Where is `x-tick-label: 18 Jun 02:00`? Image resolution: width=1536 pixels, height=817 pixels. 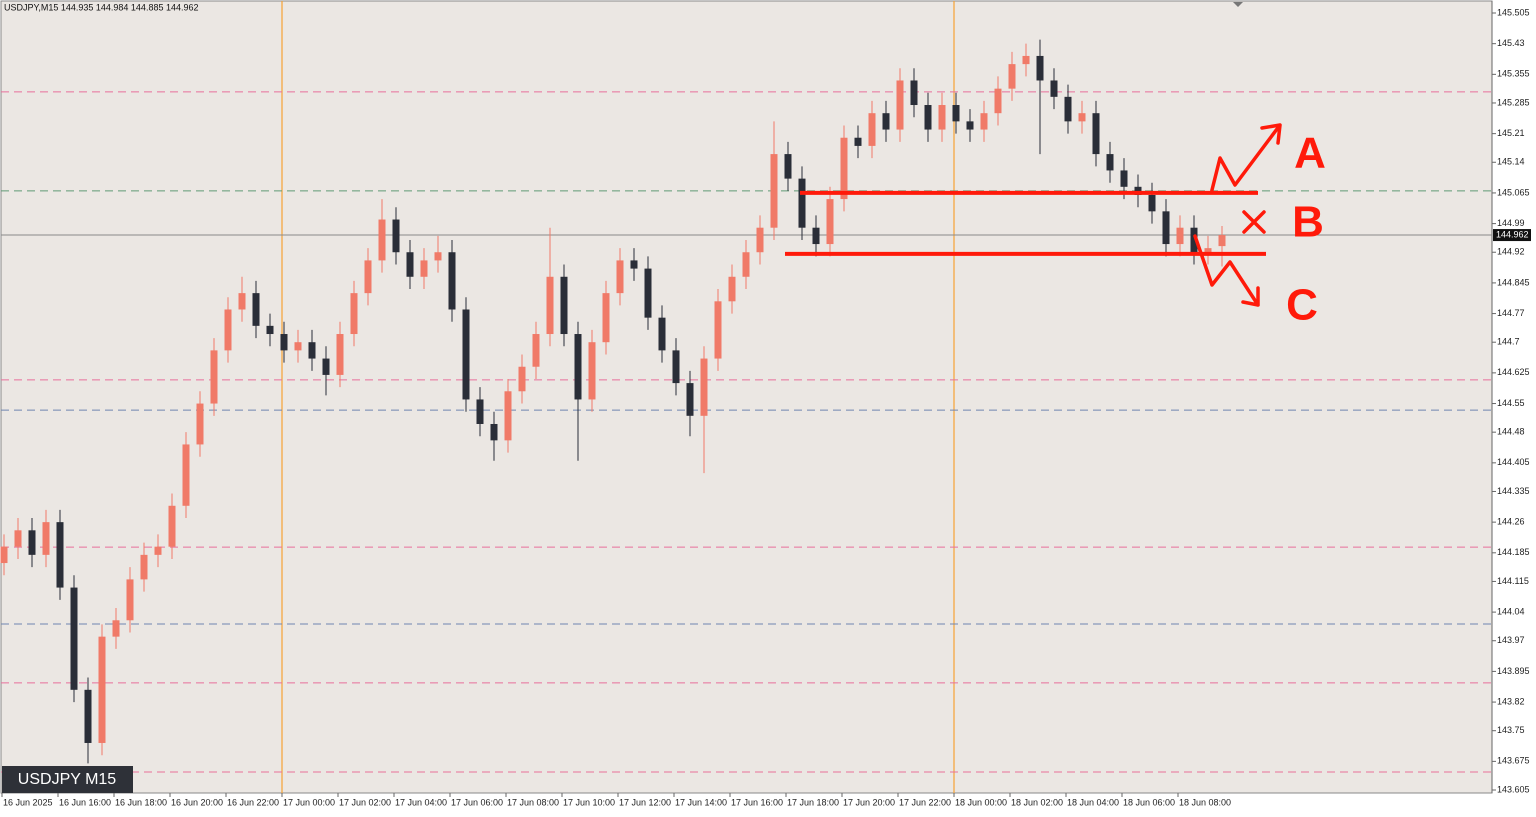
x-tick-label: 18 Jun 02:00 is located at coordinates (1037, 802).